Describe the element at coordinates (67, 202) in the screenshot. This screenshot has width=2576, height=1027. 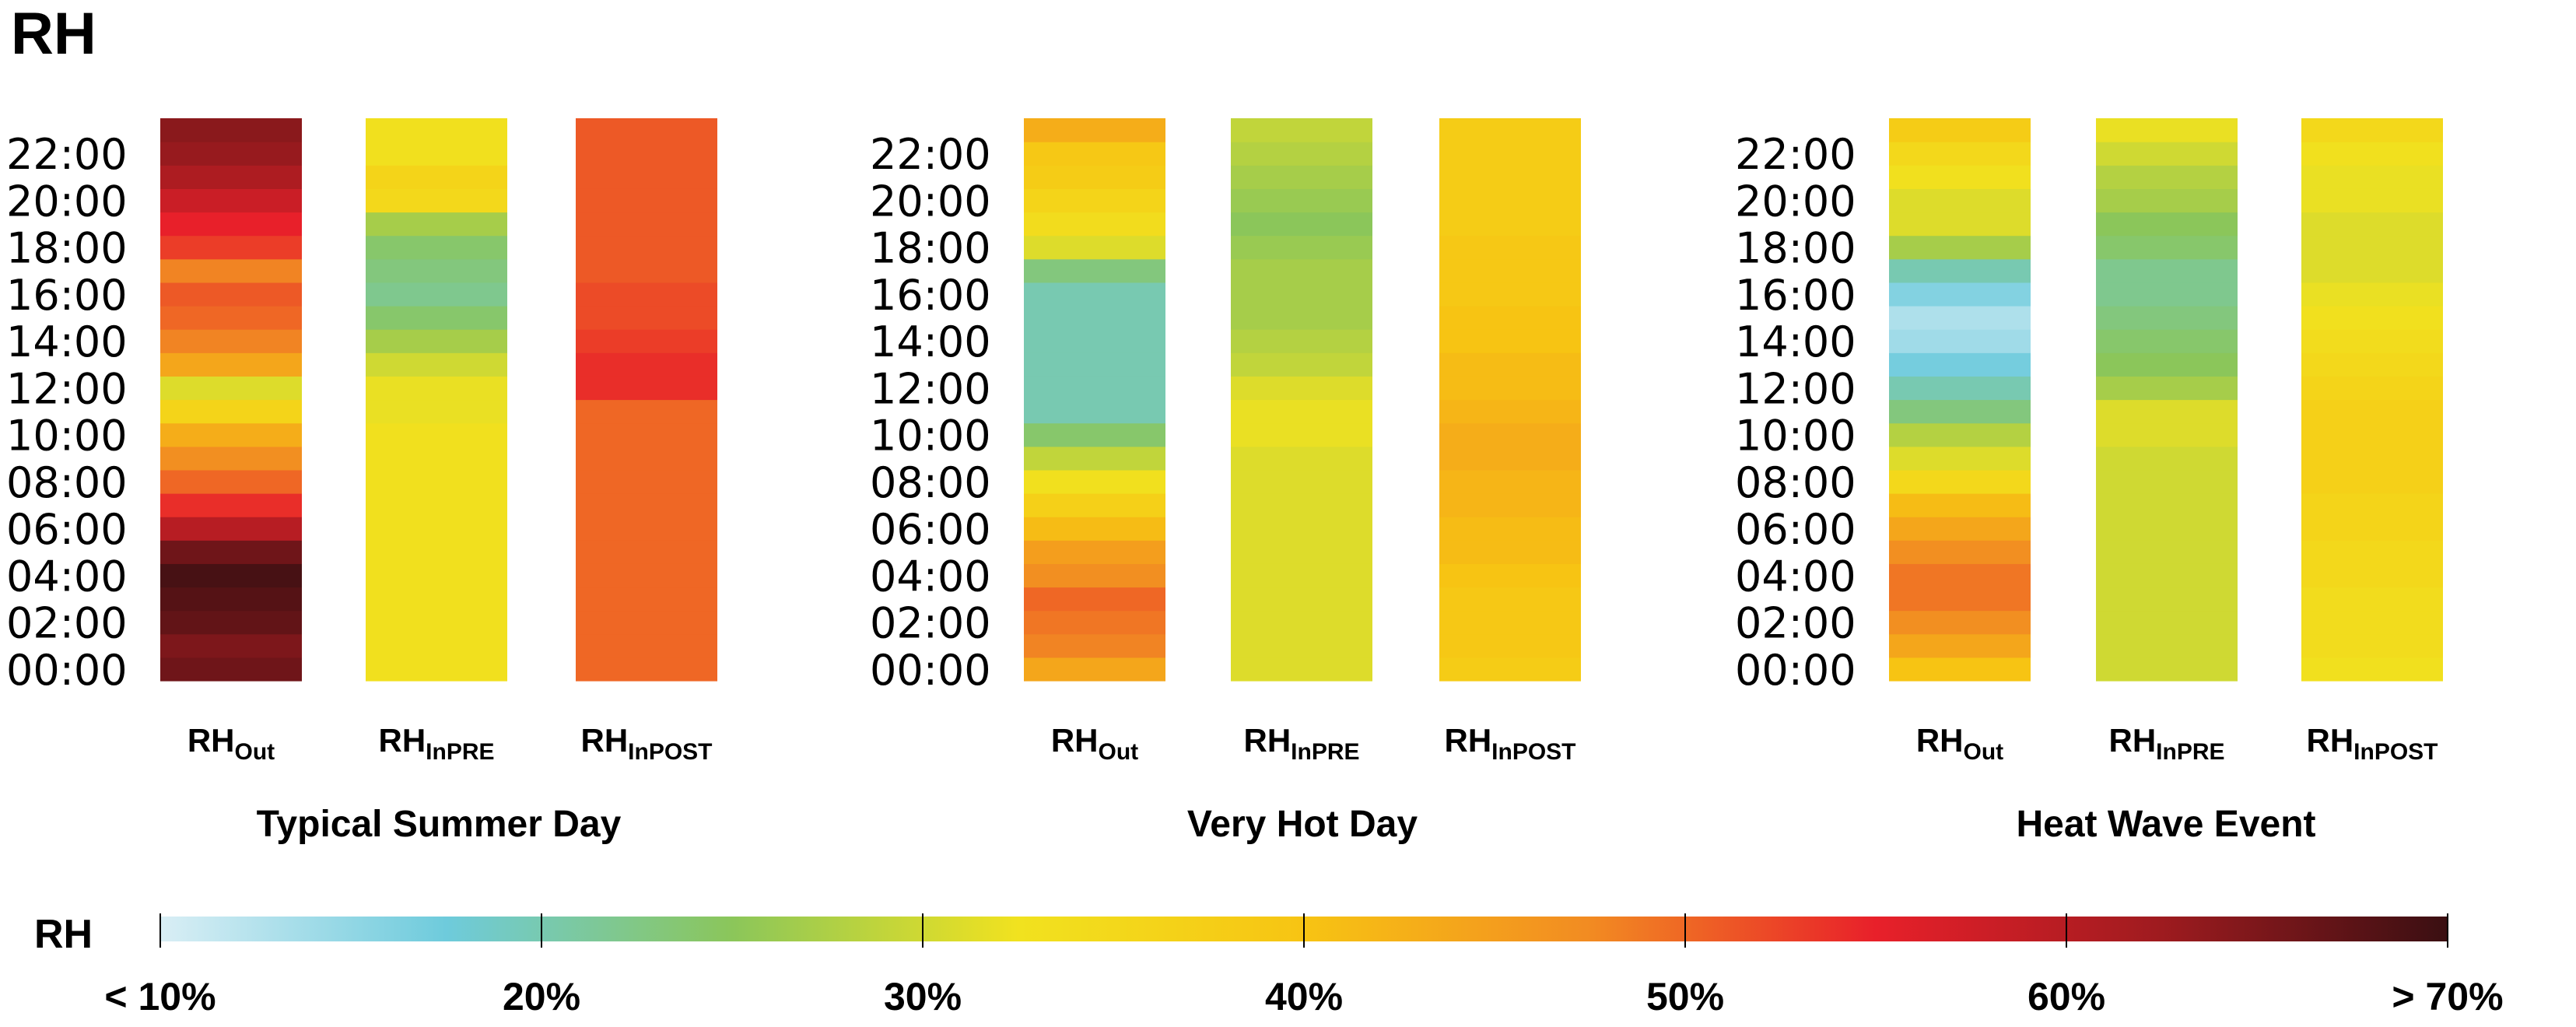
I see `y-tick-label: 20:00` at that location.